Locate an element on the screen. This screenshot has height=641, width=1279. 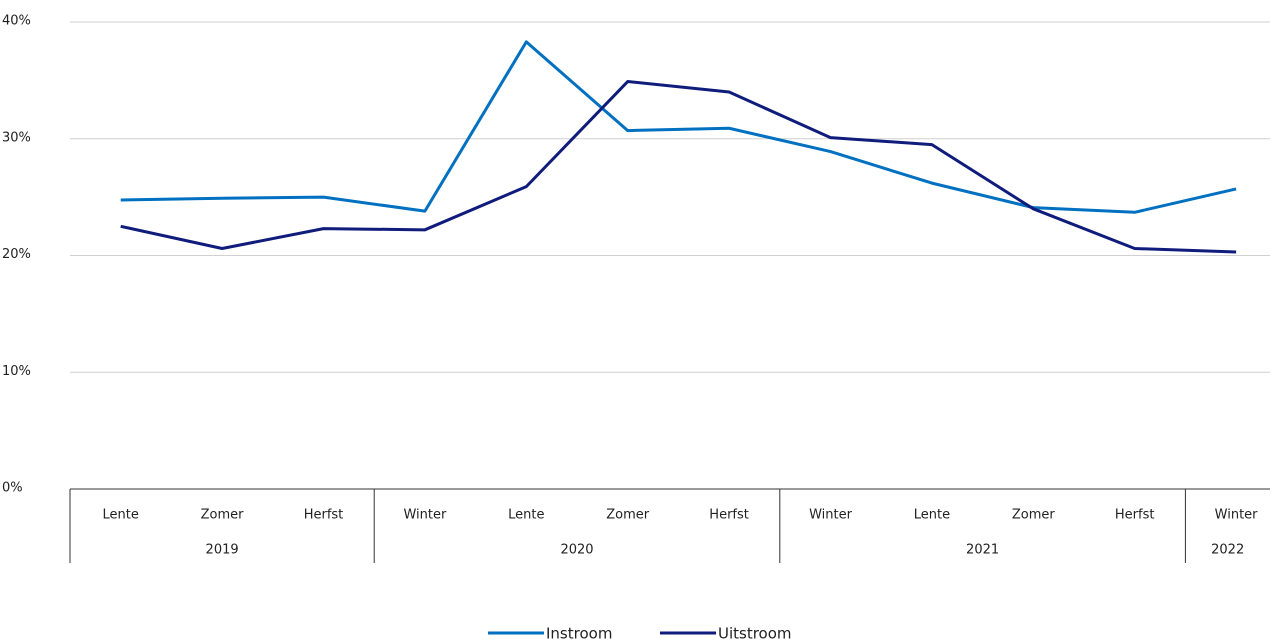
group-label: 2022 is located at coordinates (1227, 550).